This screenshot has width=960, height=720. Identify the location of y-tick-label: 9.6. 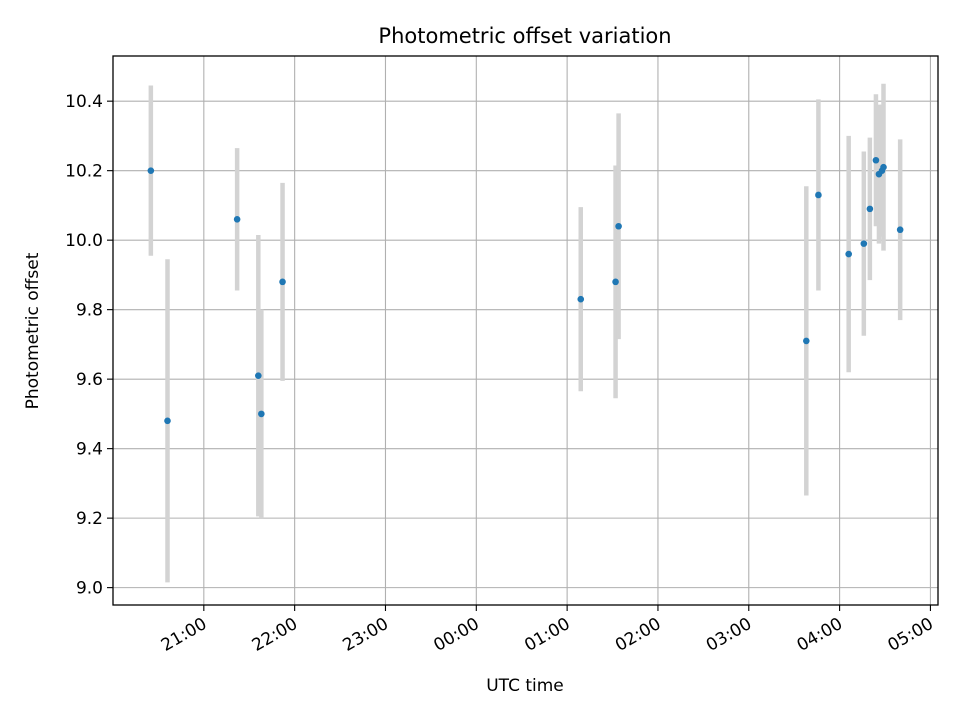
(89, 380).